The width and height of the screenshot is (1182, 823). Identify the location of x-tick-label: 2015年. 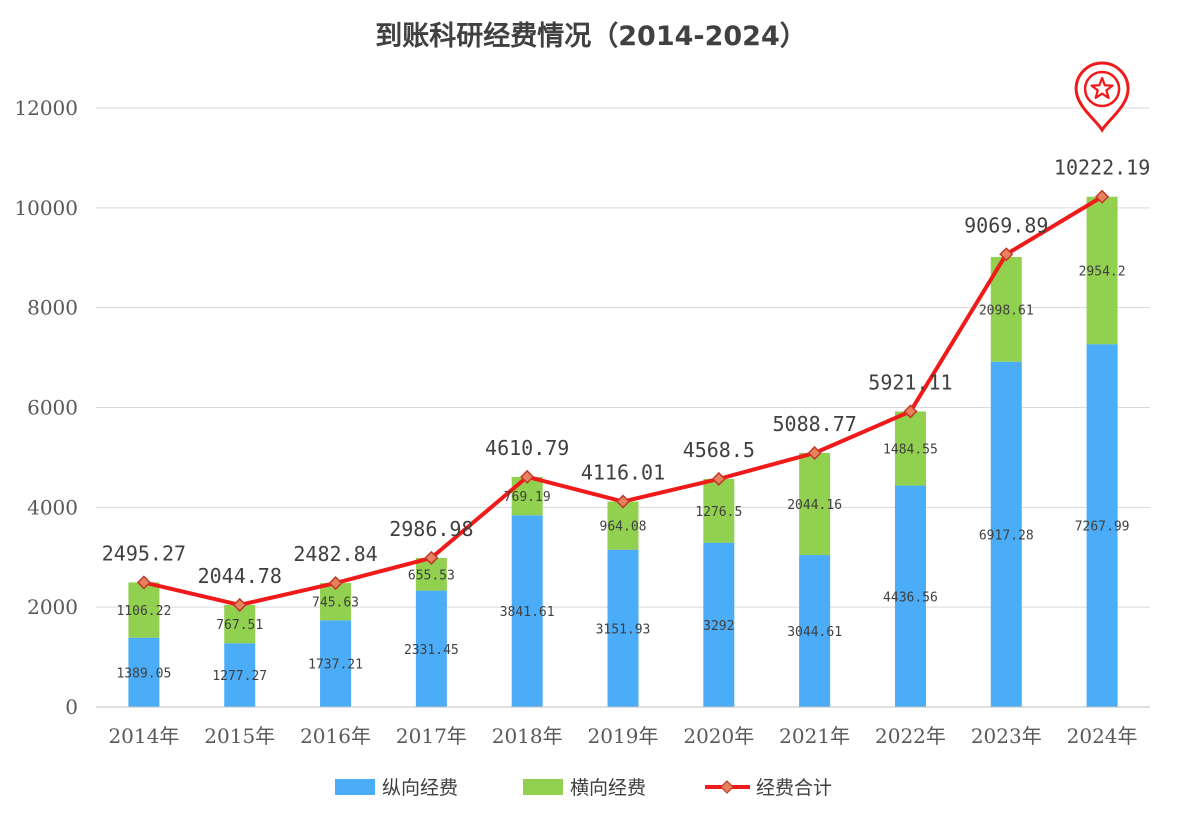
(239, 736).